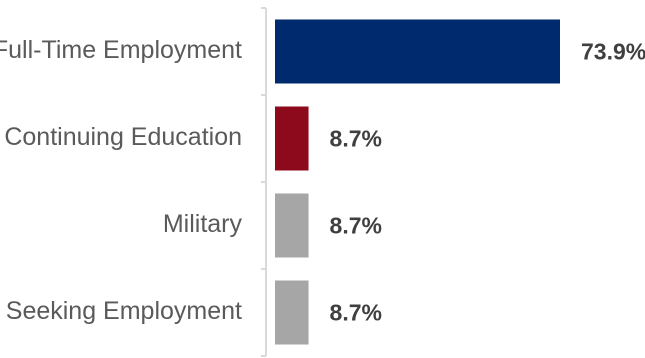 Image resolution: width=645 pixels, height=358 pixels. Describe the element at coordinates (203, 224) in the screenshot. I see `category-label: Military` at that location.